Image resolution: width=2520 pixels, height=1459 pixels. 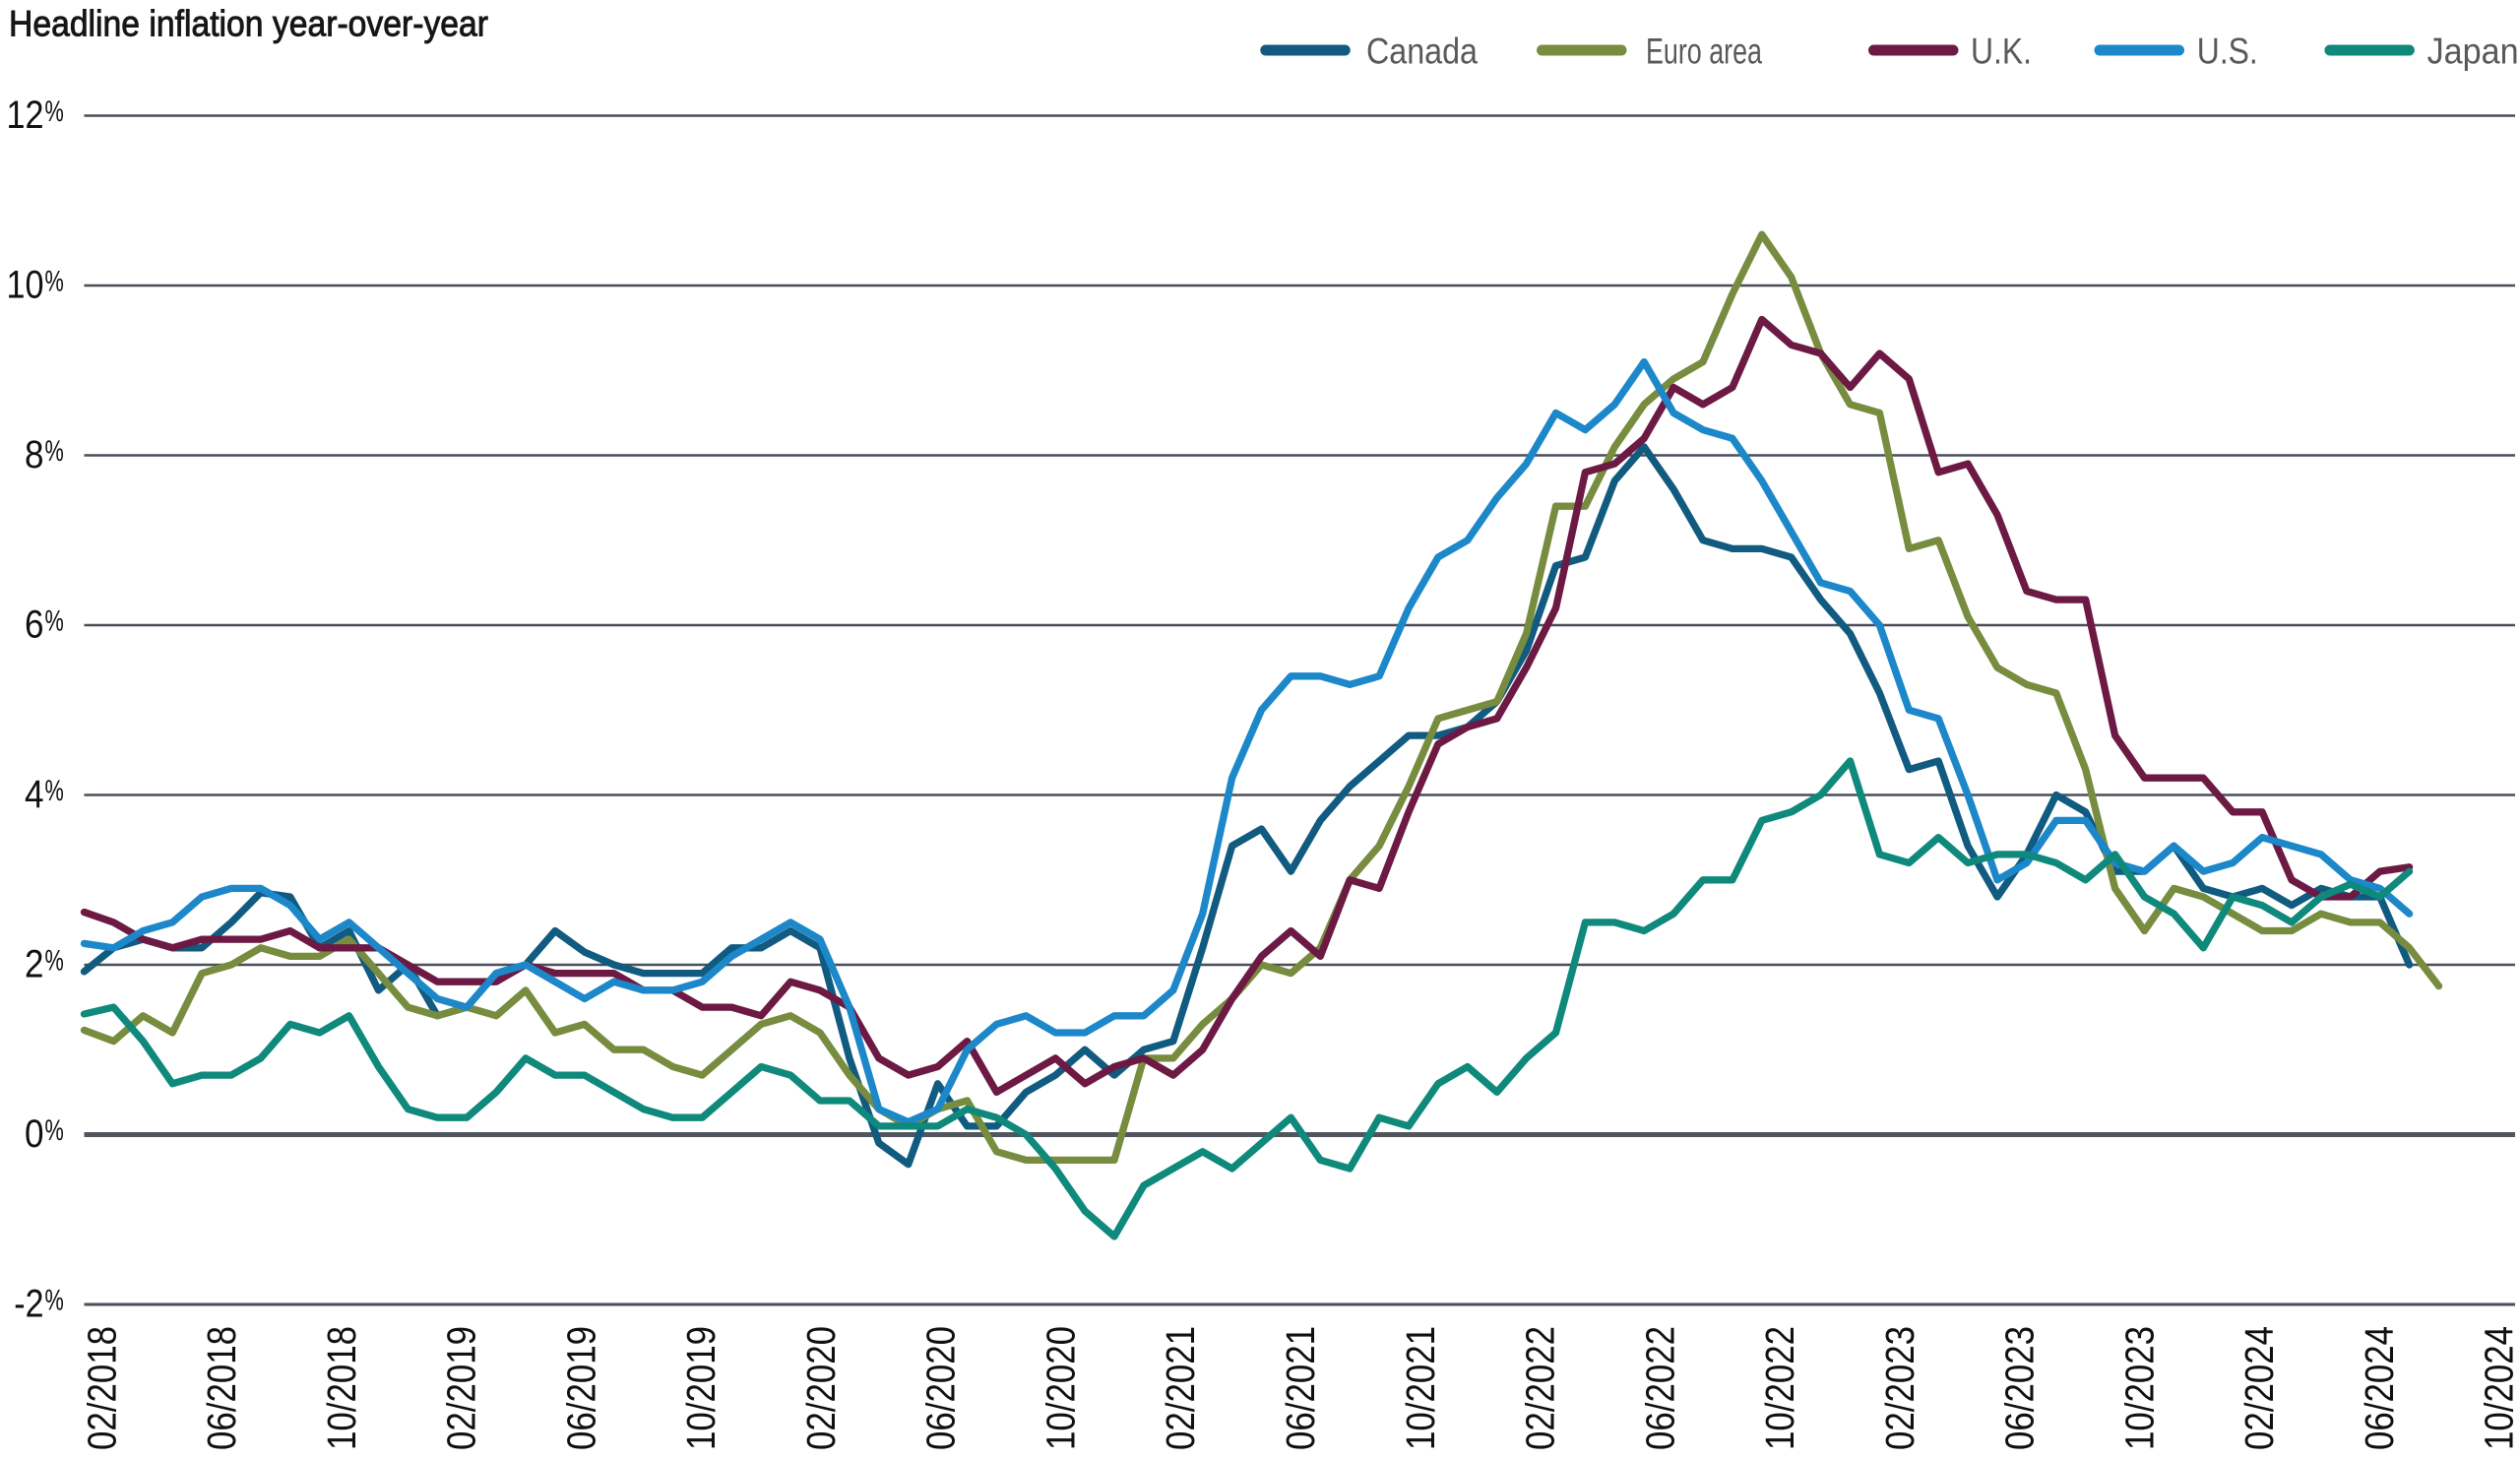 I want to click on svg-text: 12, so click(x=25, y=115).